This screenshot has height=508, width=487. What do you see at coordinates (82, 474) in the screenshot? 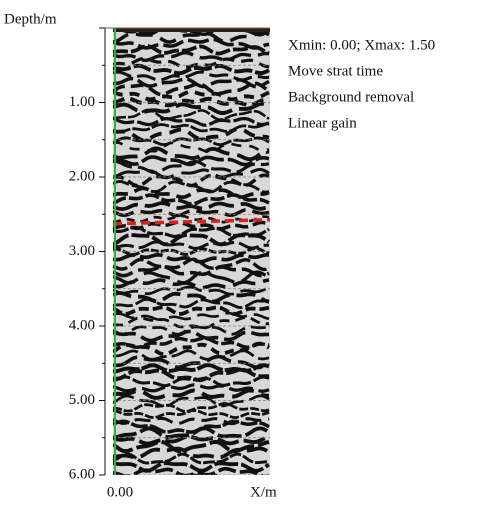
I see `y-tick-label: 6.00` at bounding box center [82, 474].